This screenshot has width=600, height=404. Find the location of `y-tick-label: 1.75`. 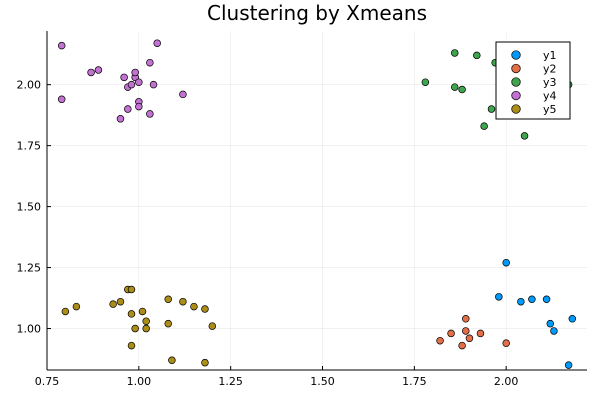

y-tick-label: 1.75 is located at coordinates (29, 146).